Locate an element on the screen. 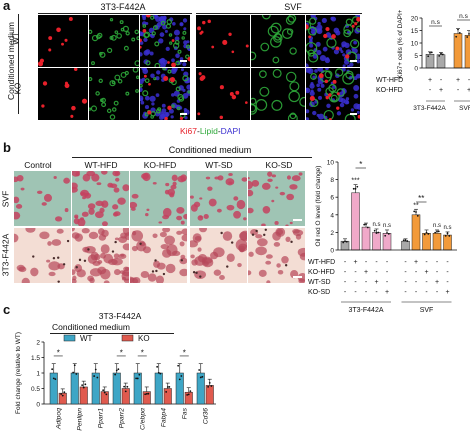  panel-b-header-line is located at coordinates (192, 157).